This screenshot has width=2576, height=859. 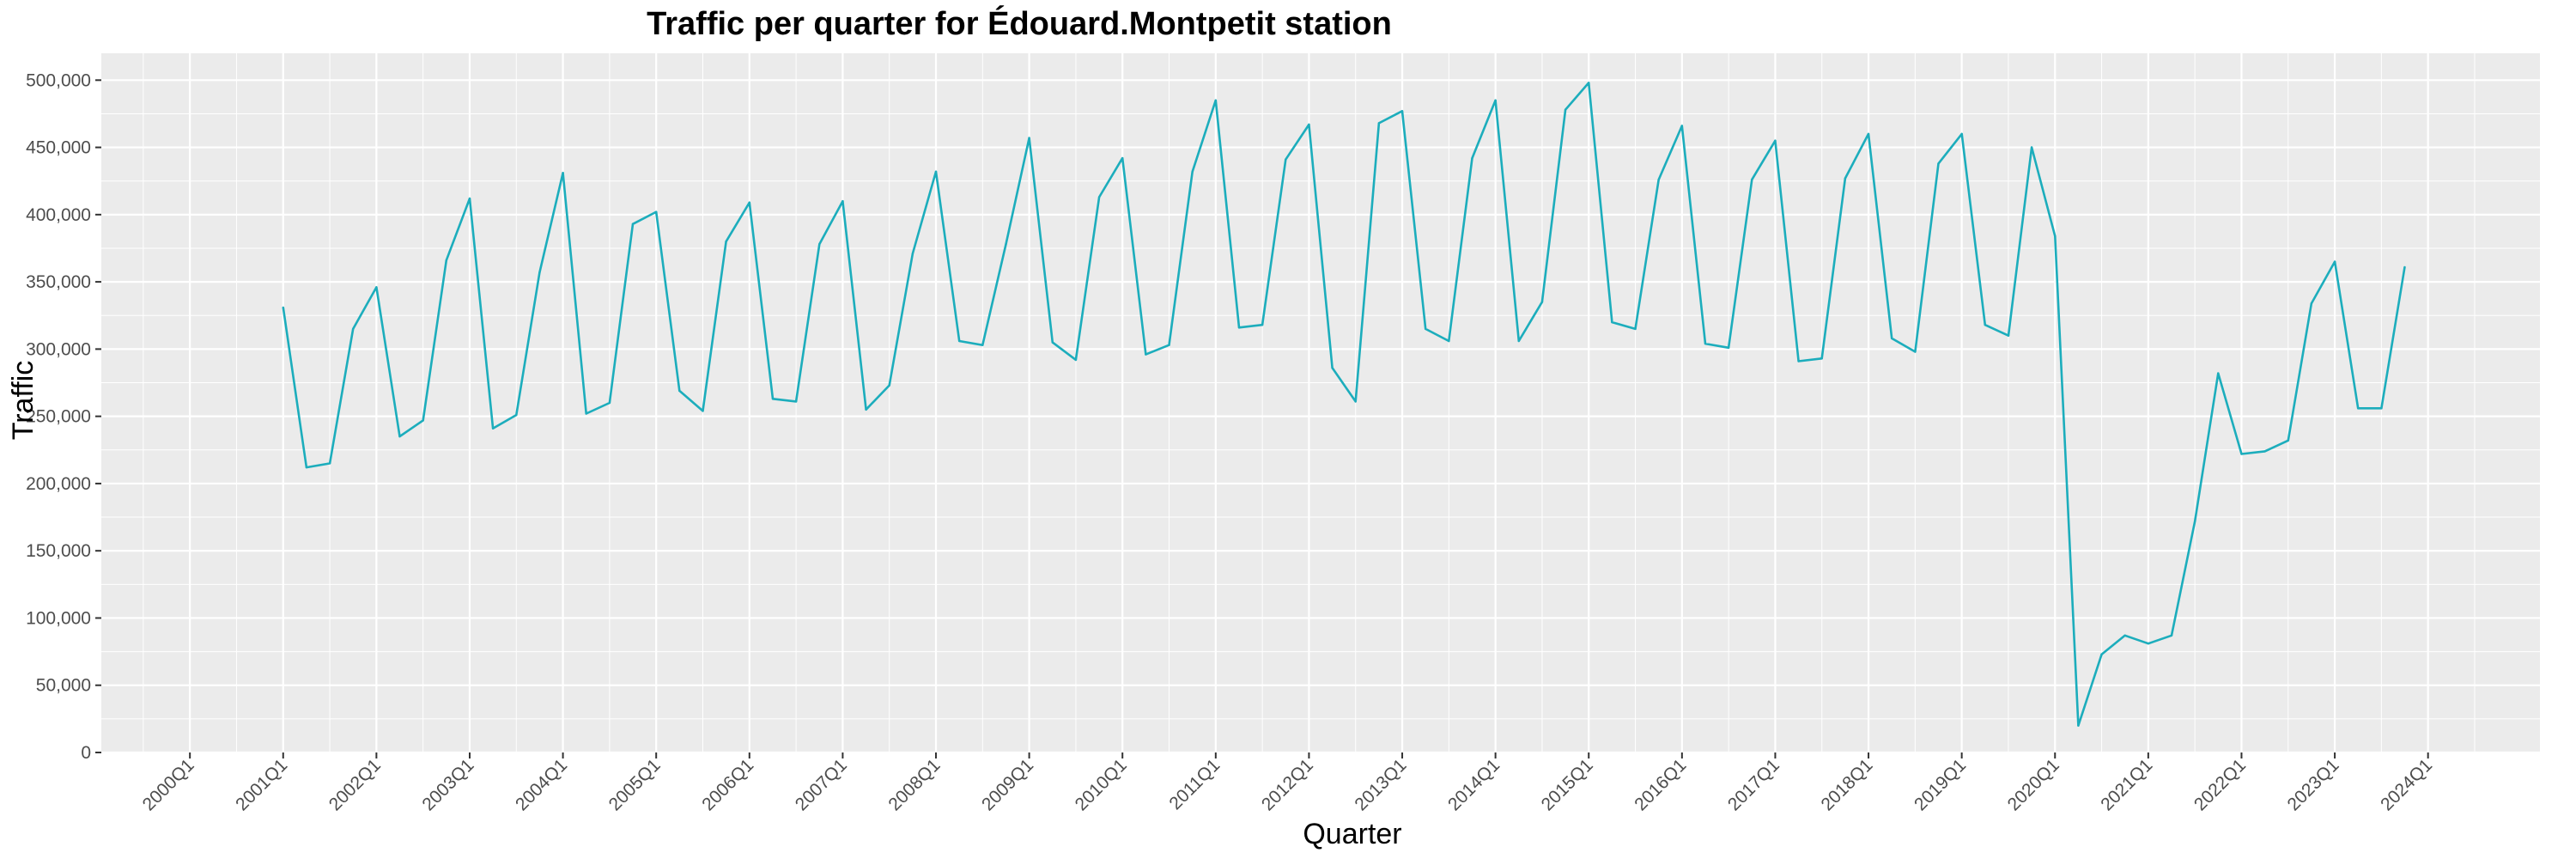 I want to click on x-tick-label: 2020Q1, so click(x=2033, y=784).